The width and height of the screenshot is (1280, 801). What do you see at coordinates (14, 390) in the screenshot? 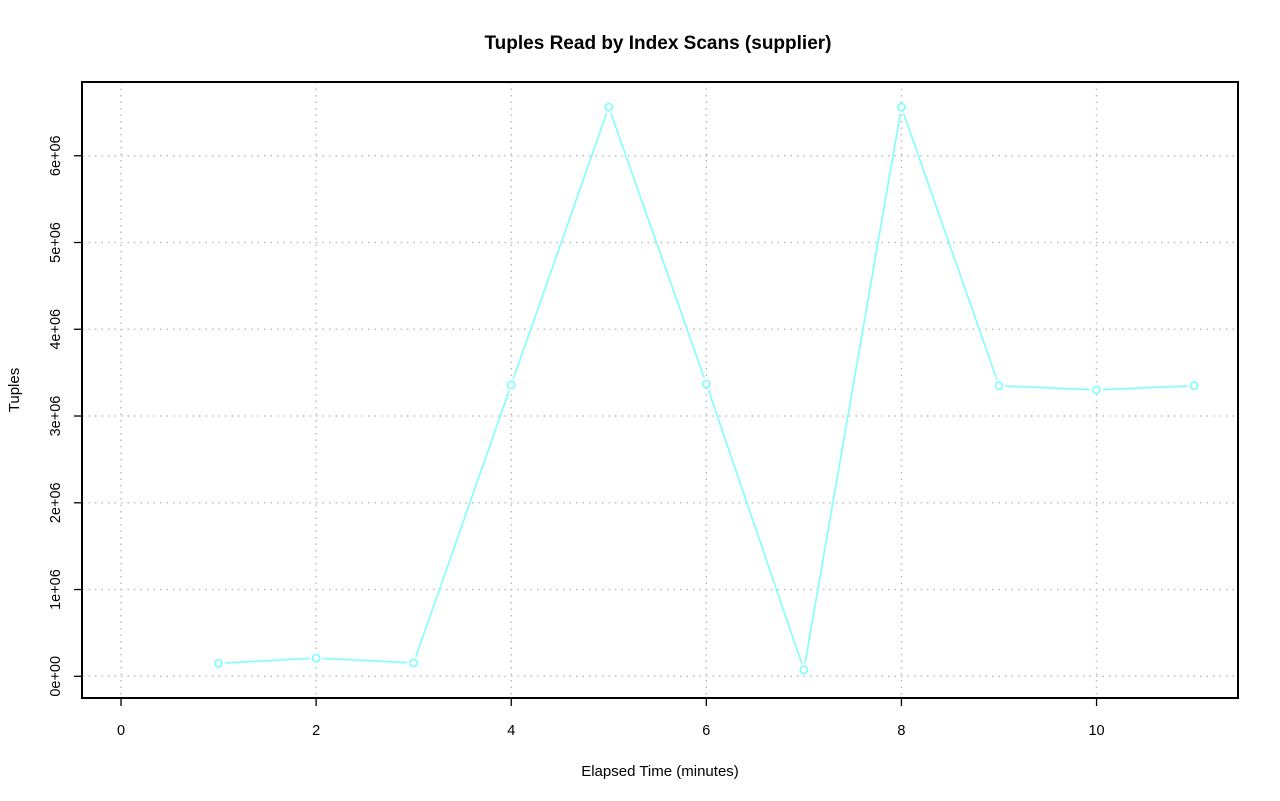
I see `y-axis-label: Tuples` at bounding box center [14, 390].